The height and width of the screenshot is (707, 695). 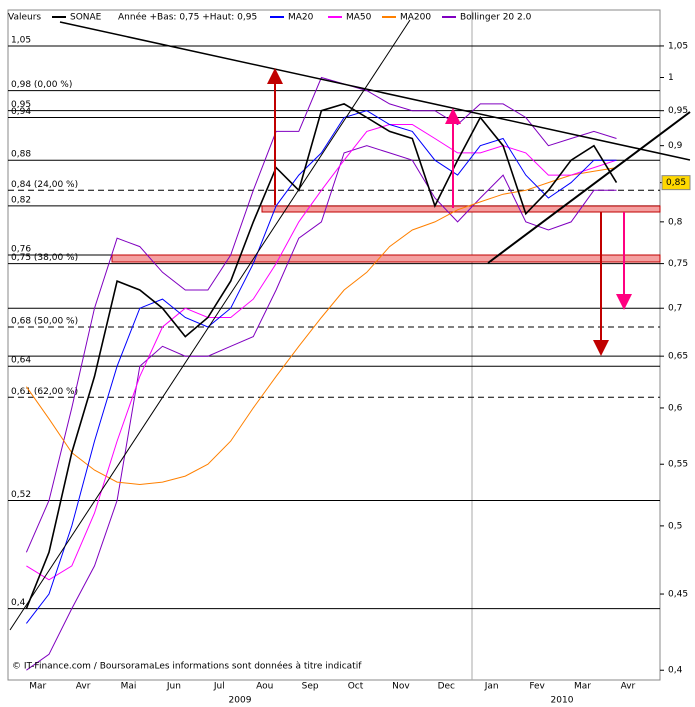 What do you see at coordinates (675, 222) in the screenshot?
I see `y-tick-label: 0,8` at bounding box center [675, 222].